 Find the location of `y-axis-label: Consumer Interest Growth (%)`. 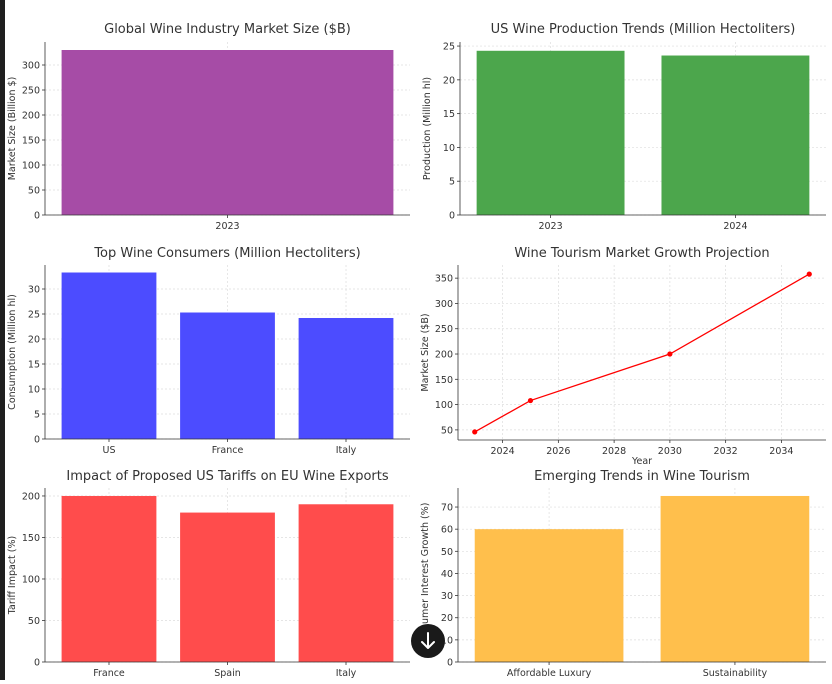

y-axis-label: Consumer Interest Growth (%) is located at coordinates (425, 575).